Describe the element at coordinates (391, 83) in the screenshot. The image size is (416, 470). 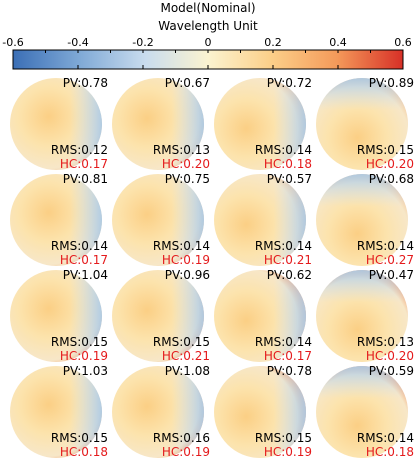
I see `pv-label: PV:0.89` at that location.